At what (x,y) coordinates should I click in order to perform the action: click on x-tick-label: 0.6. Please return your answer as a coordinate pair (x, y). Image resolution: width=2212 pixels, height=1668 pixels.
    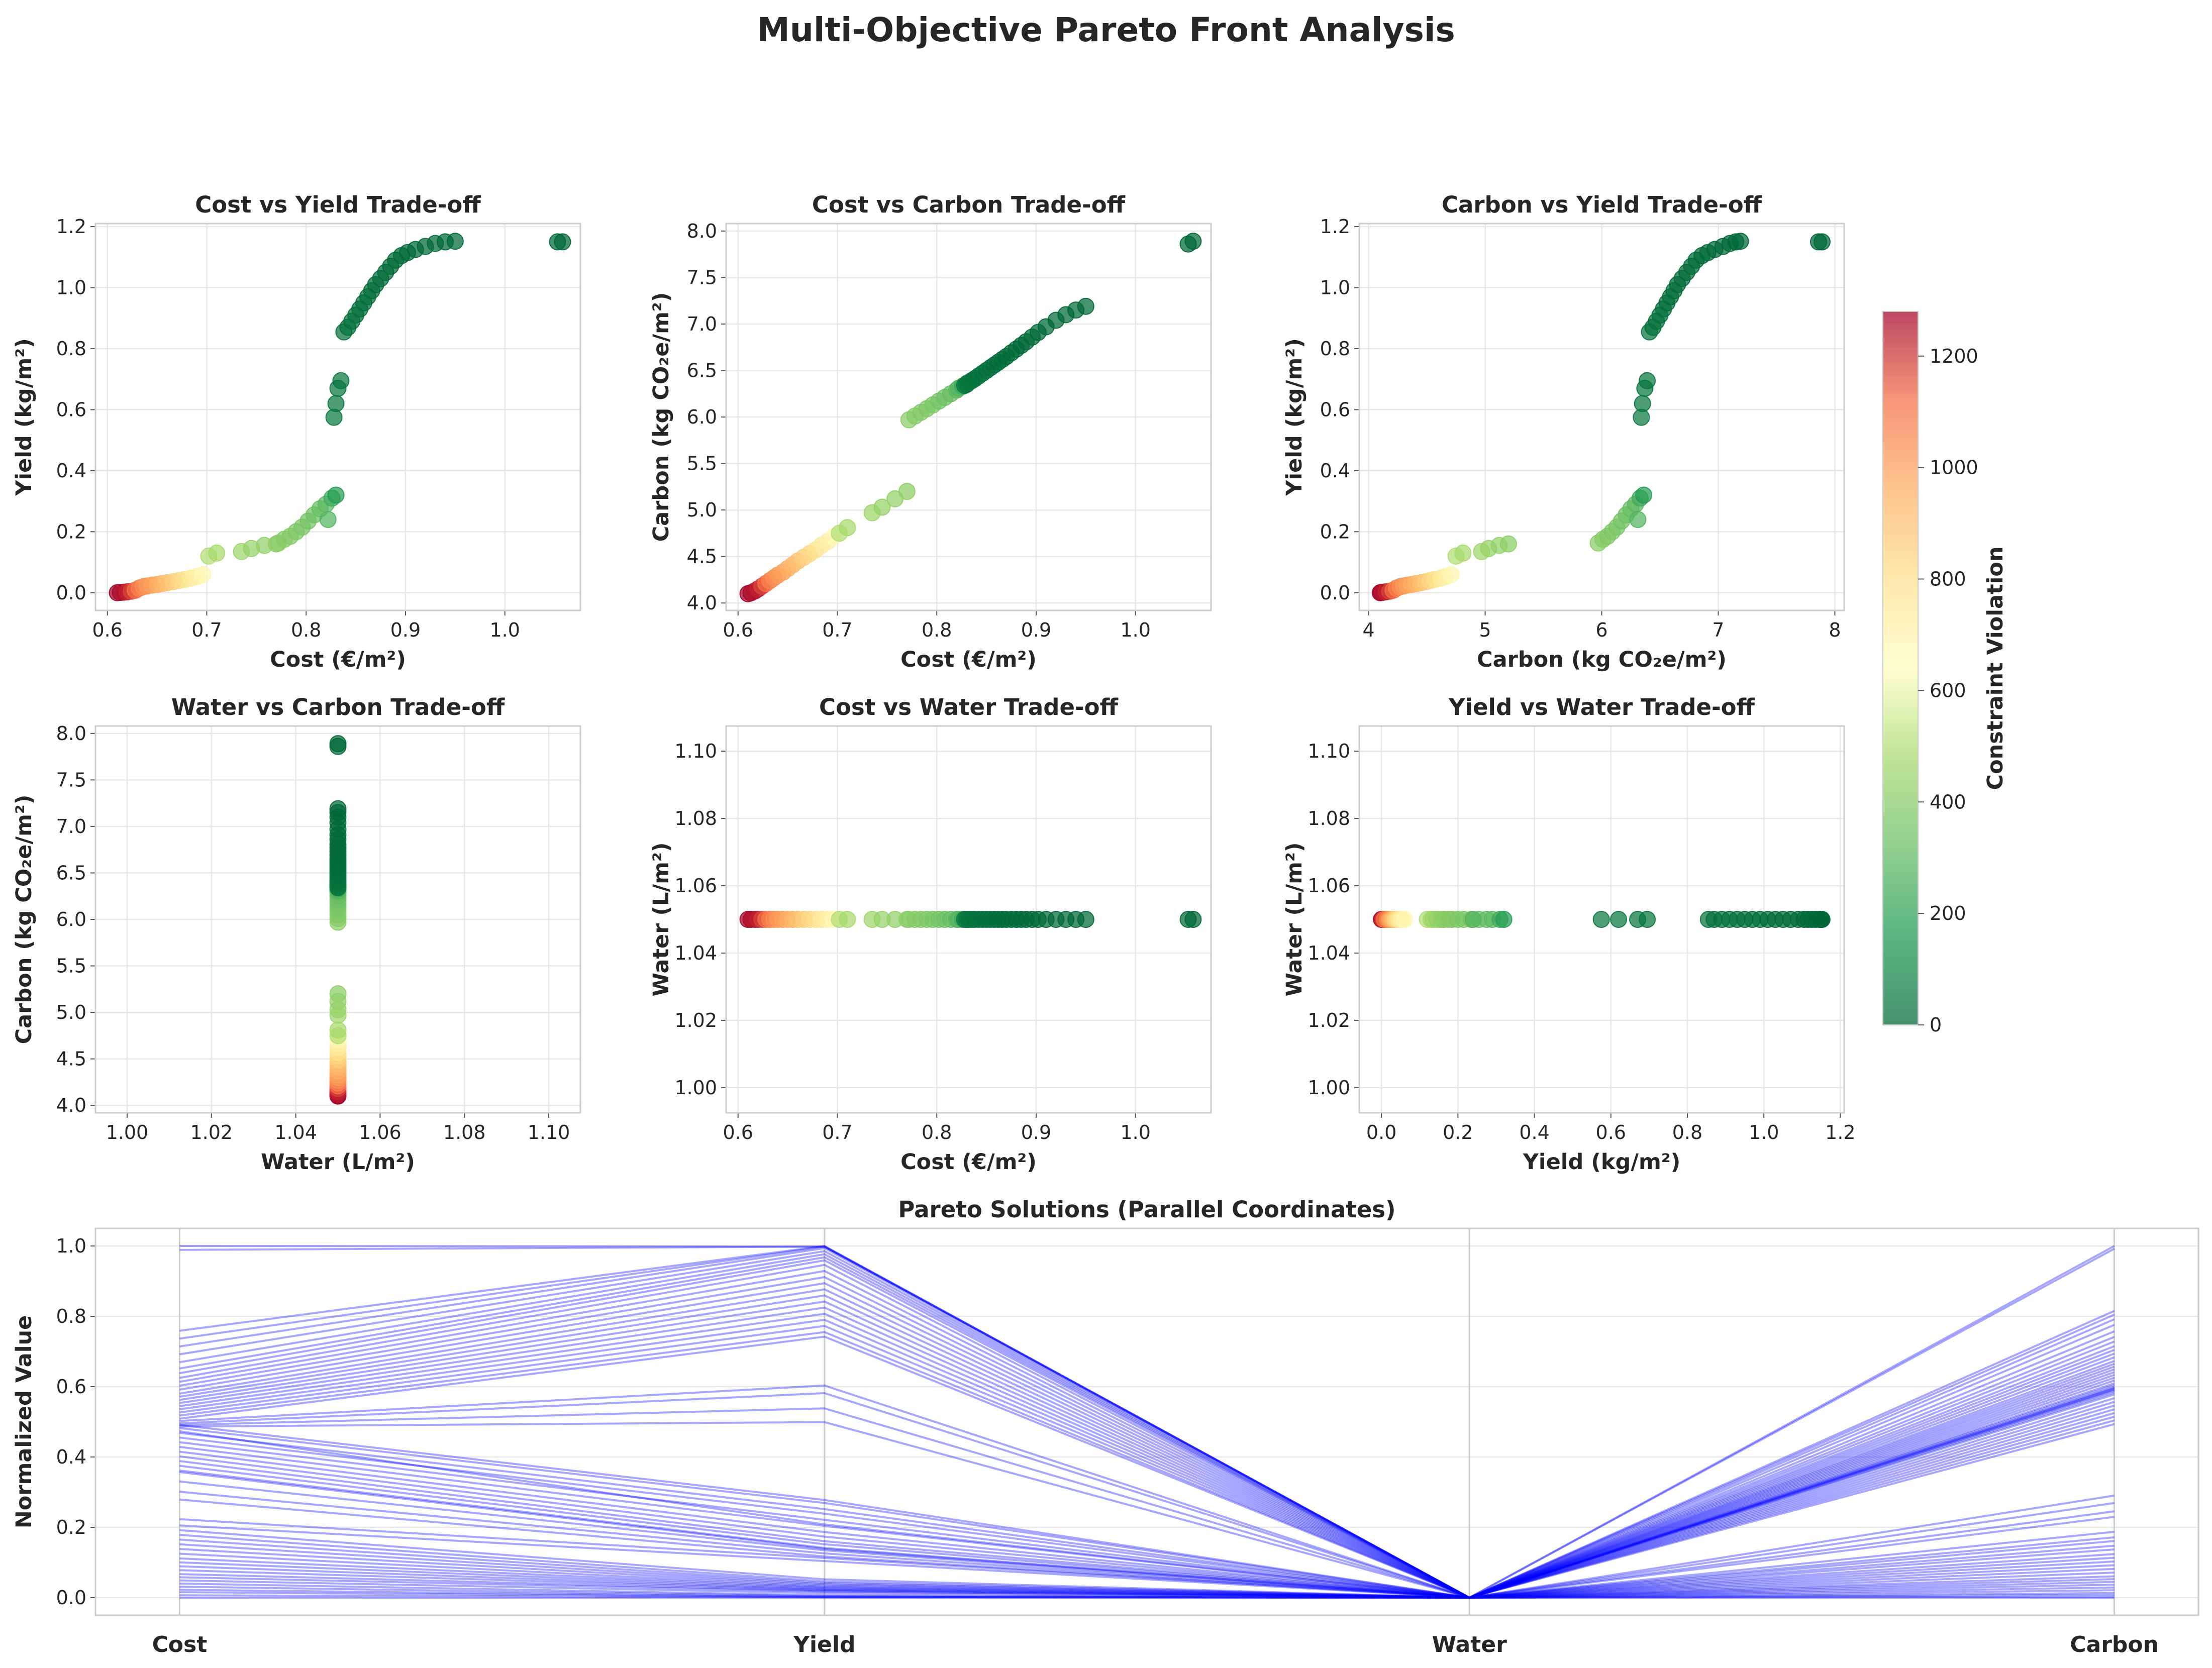
    Looking at the image, I should click on (738, 1132).